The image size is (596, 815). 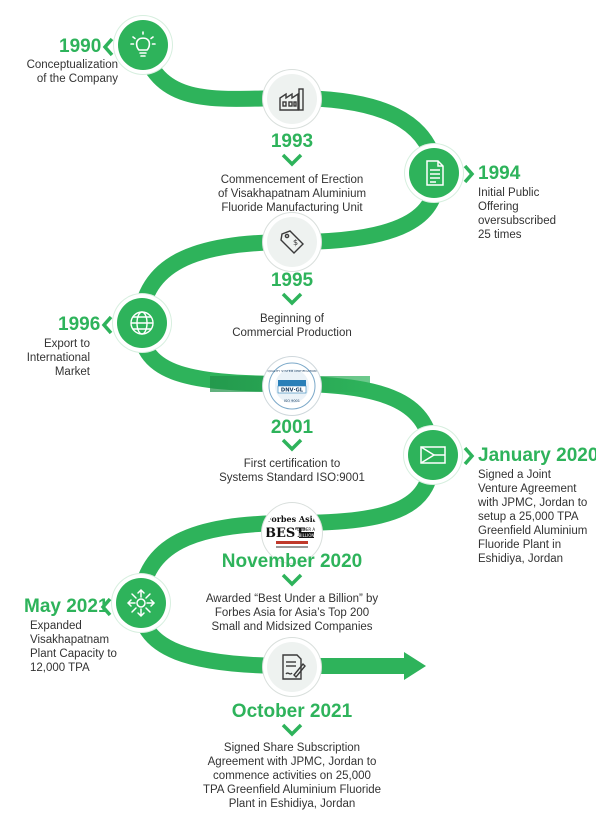 I want to click on milestone-year-1990: 1990, so click(x=80, y=46).